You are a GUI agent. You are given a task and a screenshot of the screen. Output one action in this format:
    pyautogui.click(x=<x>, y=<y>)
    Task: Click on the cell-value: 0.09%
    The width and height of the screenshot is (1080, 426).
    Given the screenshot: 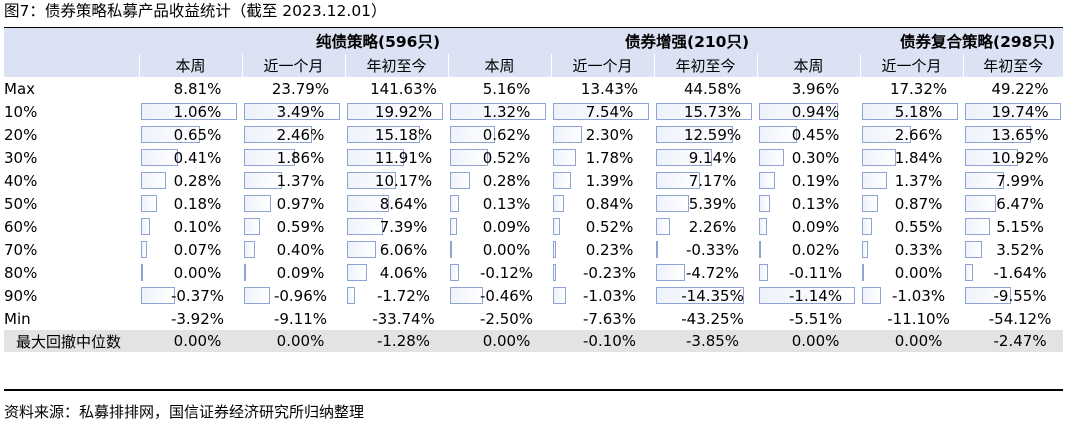 What is the action you would take?
    pyautogui.click(x=815, y=226)
    